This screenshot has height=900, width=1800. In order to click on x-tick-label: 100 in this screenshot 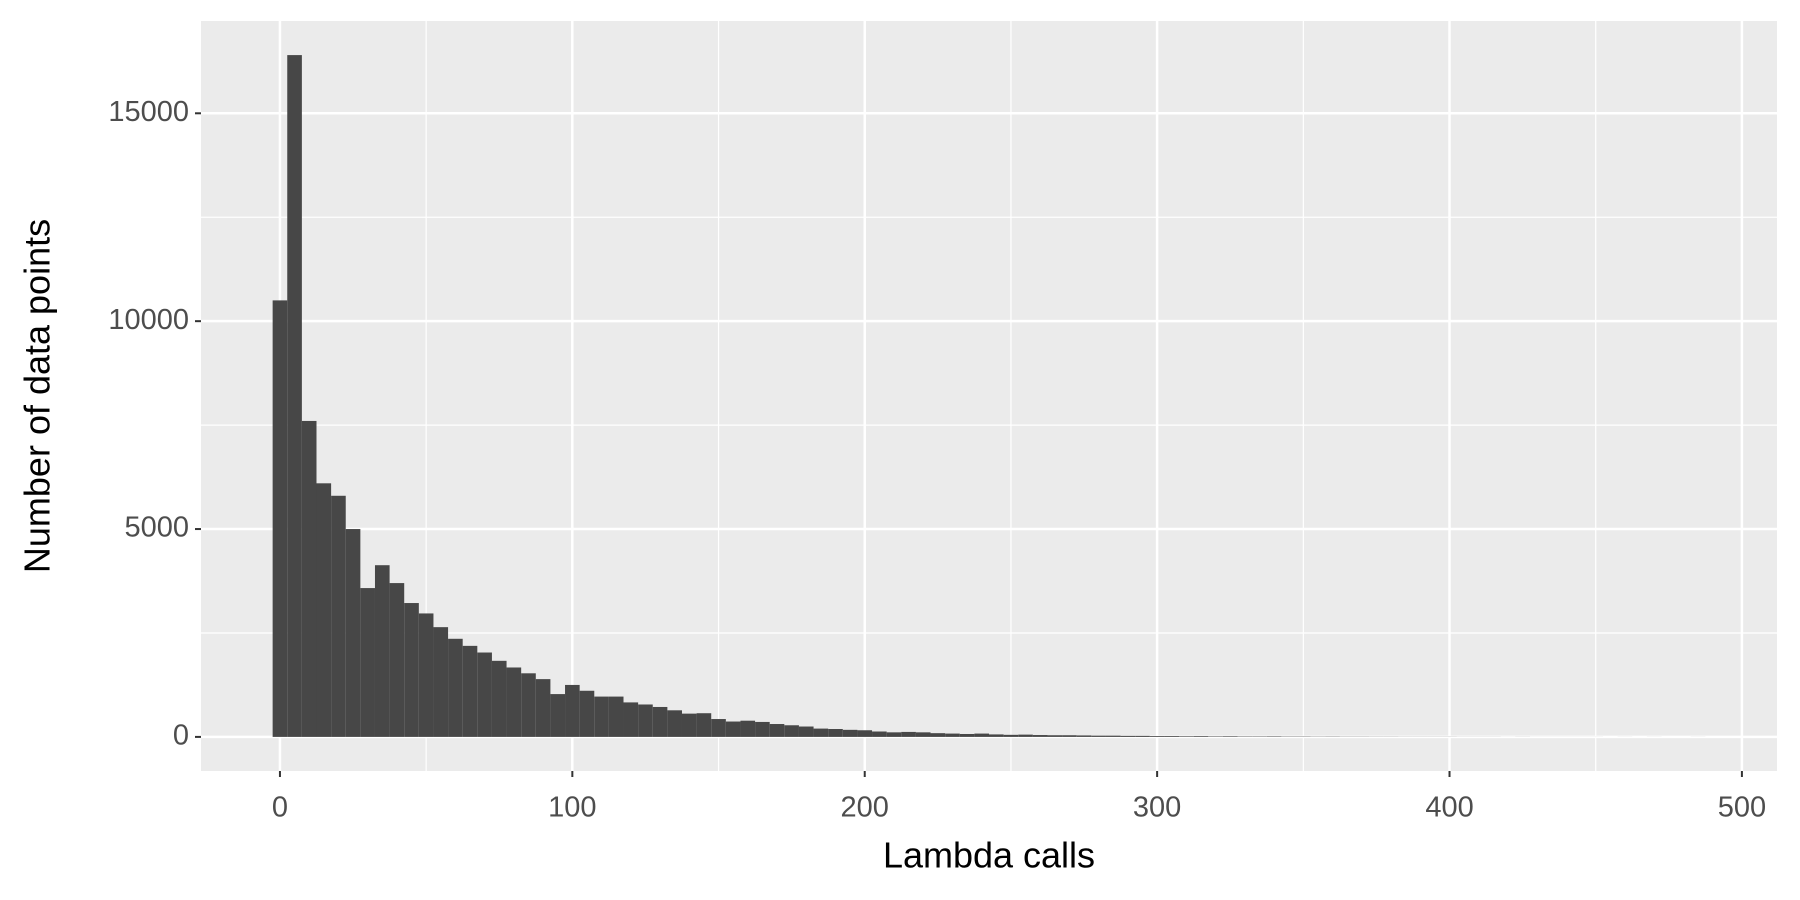, I will do `click(572, 808)`.